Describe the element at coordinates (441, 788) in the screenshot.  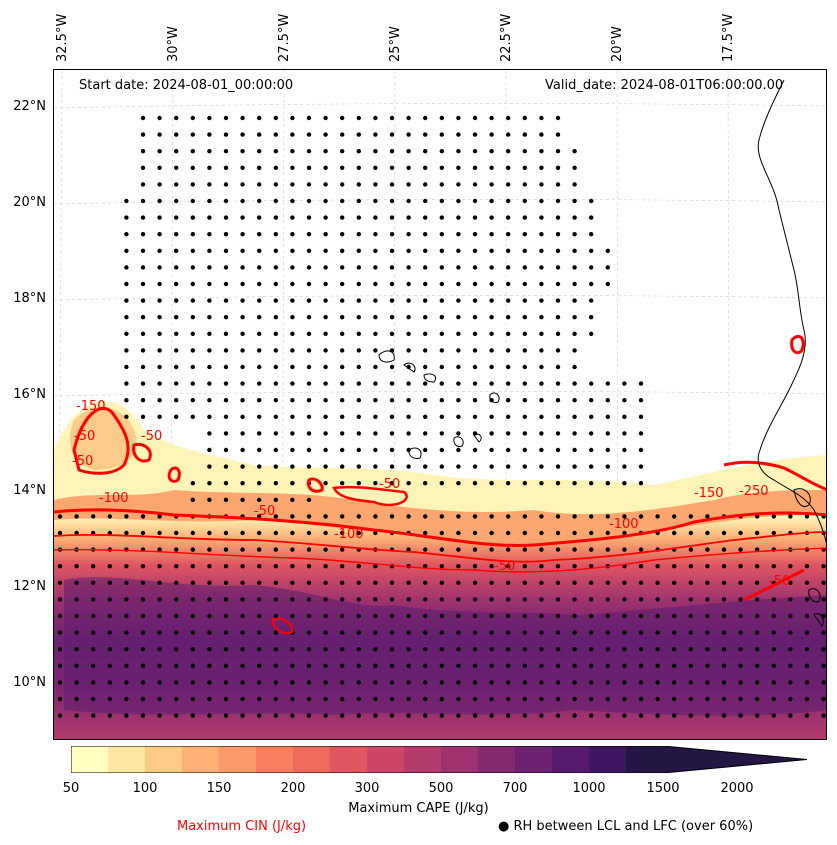
I see `colorbar-tick-label: 500` at that location.